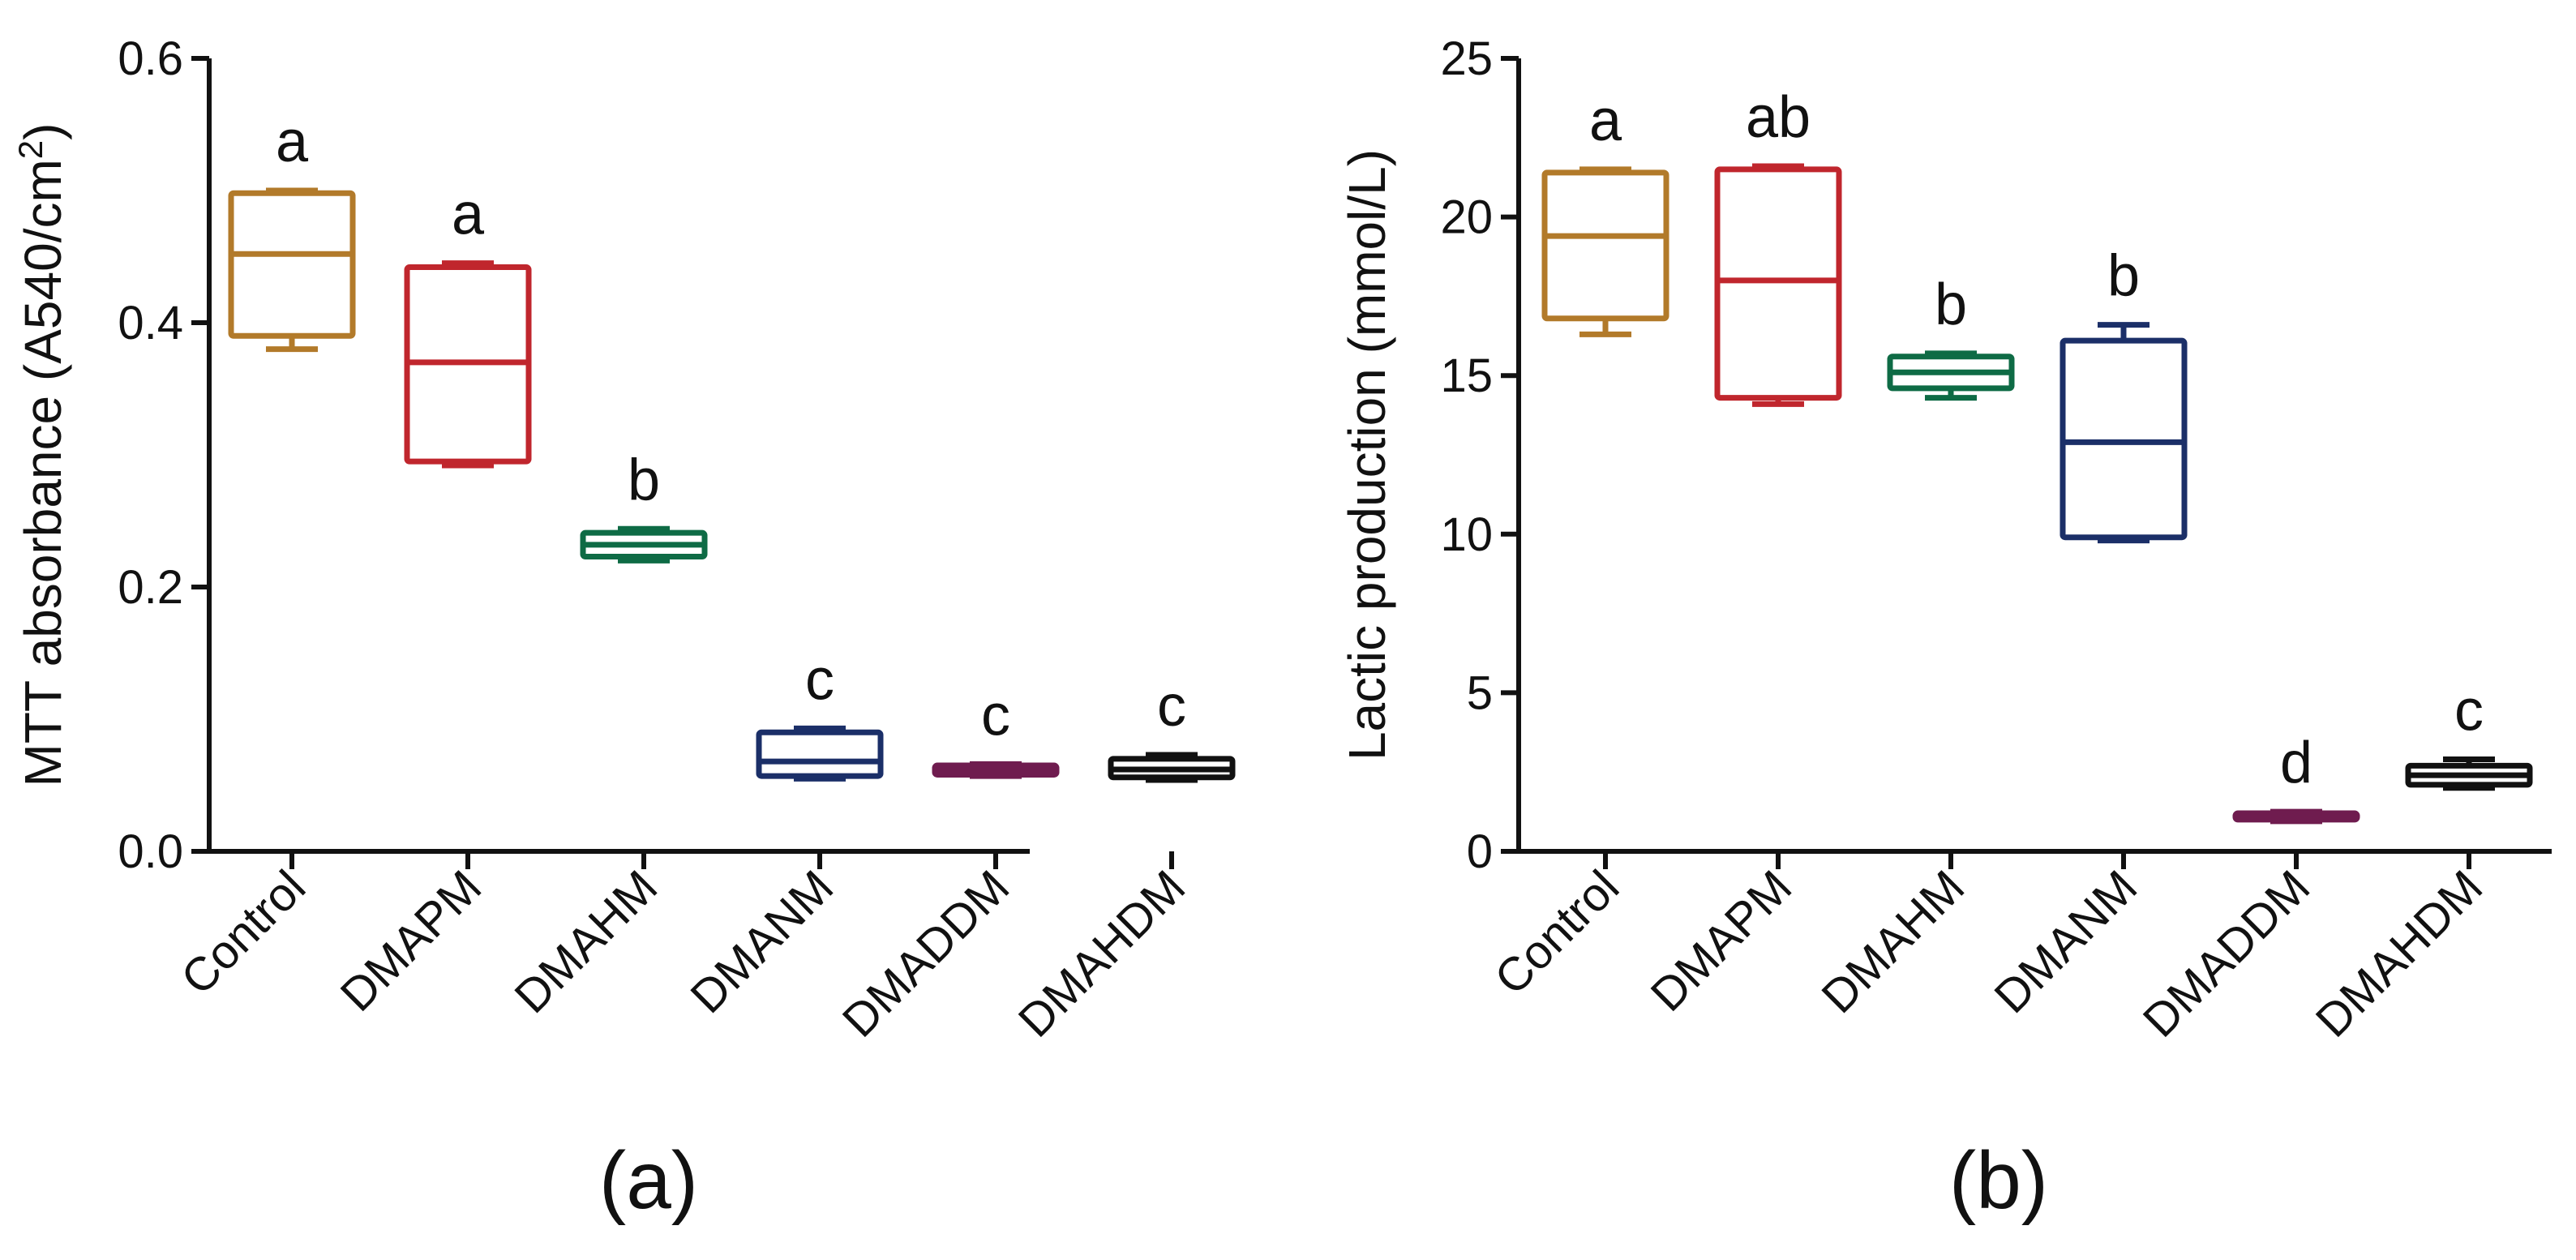 The image size is (2576, 1260). Describe the element at coordinates (1466, 375) in the screenshot. I see `y-tick-label: 15` at that location.